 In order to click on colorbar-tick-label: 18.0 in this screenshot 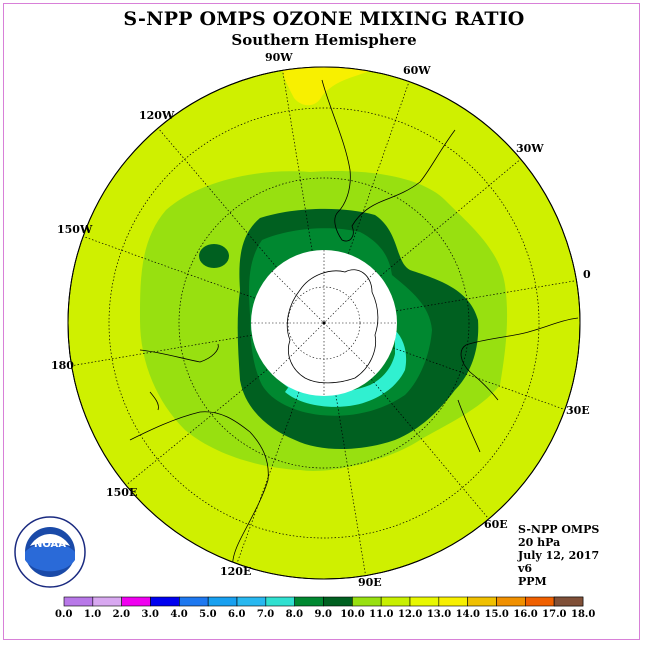, I will do `click(583, 614)`.